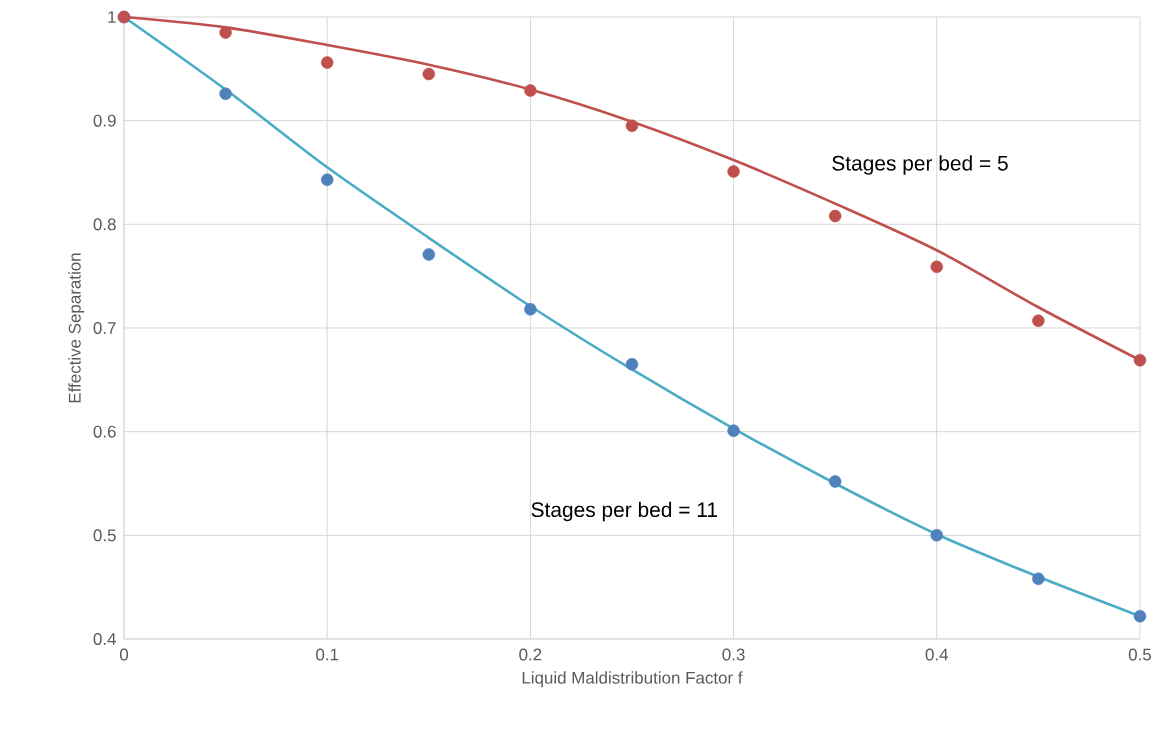 This screenshot has height=743, width=1159. What do you see at coordinates (76, 328) in the screenshot?
I see `y-axis-title: Effective Separation` at bounding box center [76, 328].